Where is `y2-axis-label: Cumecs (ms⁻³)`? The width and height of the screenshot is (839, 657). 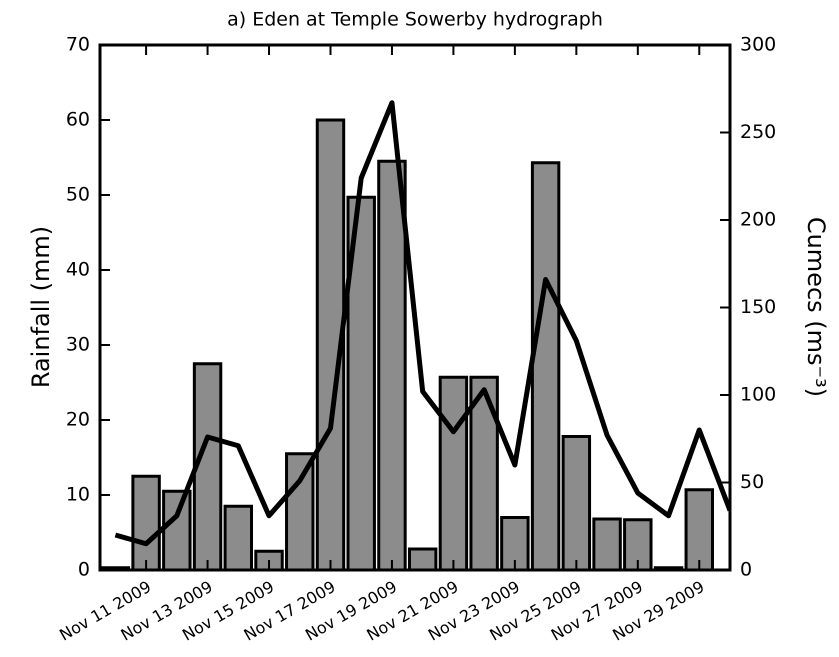 y2-axis-label: Cumecs (ms⁻³) is located at coordinates (816, 307).